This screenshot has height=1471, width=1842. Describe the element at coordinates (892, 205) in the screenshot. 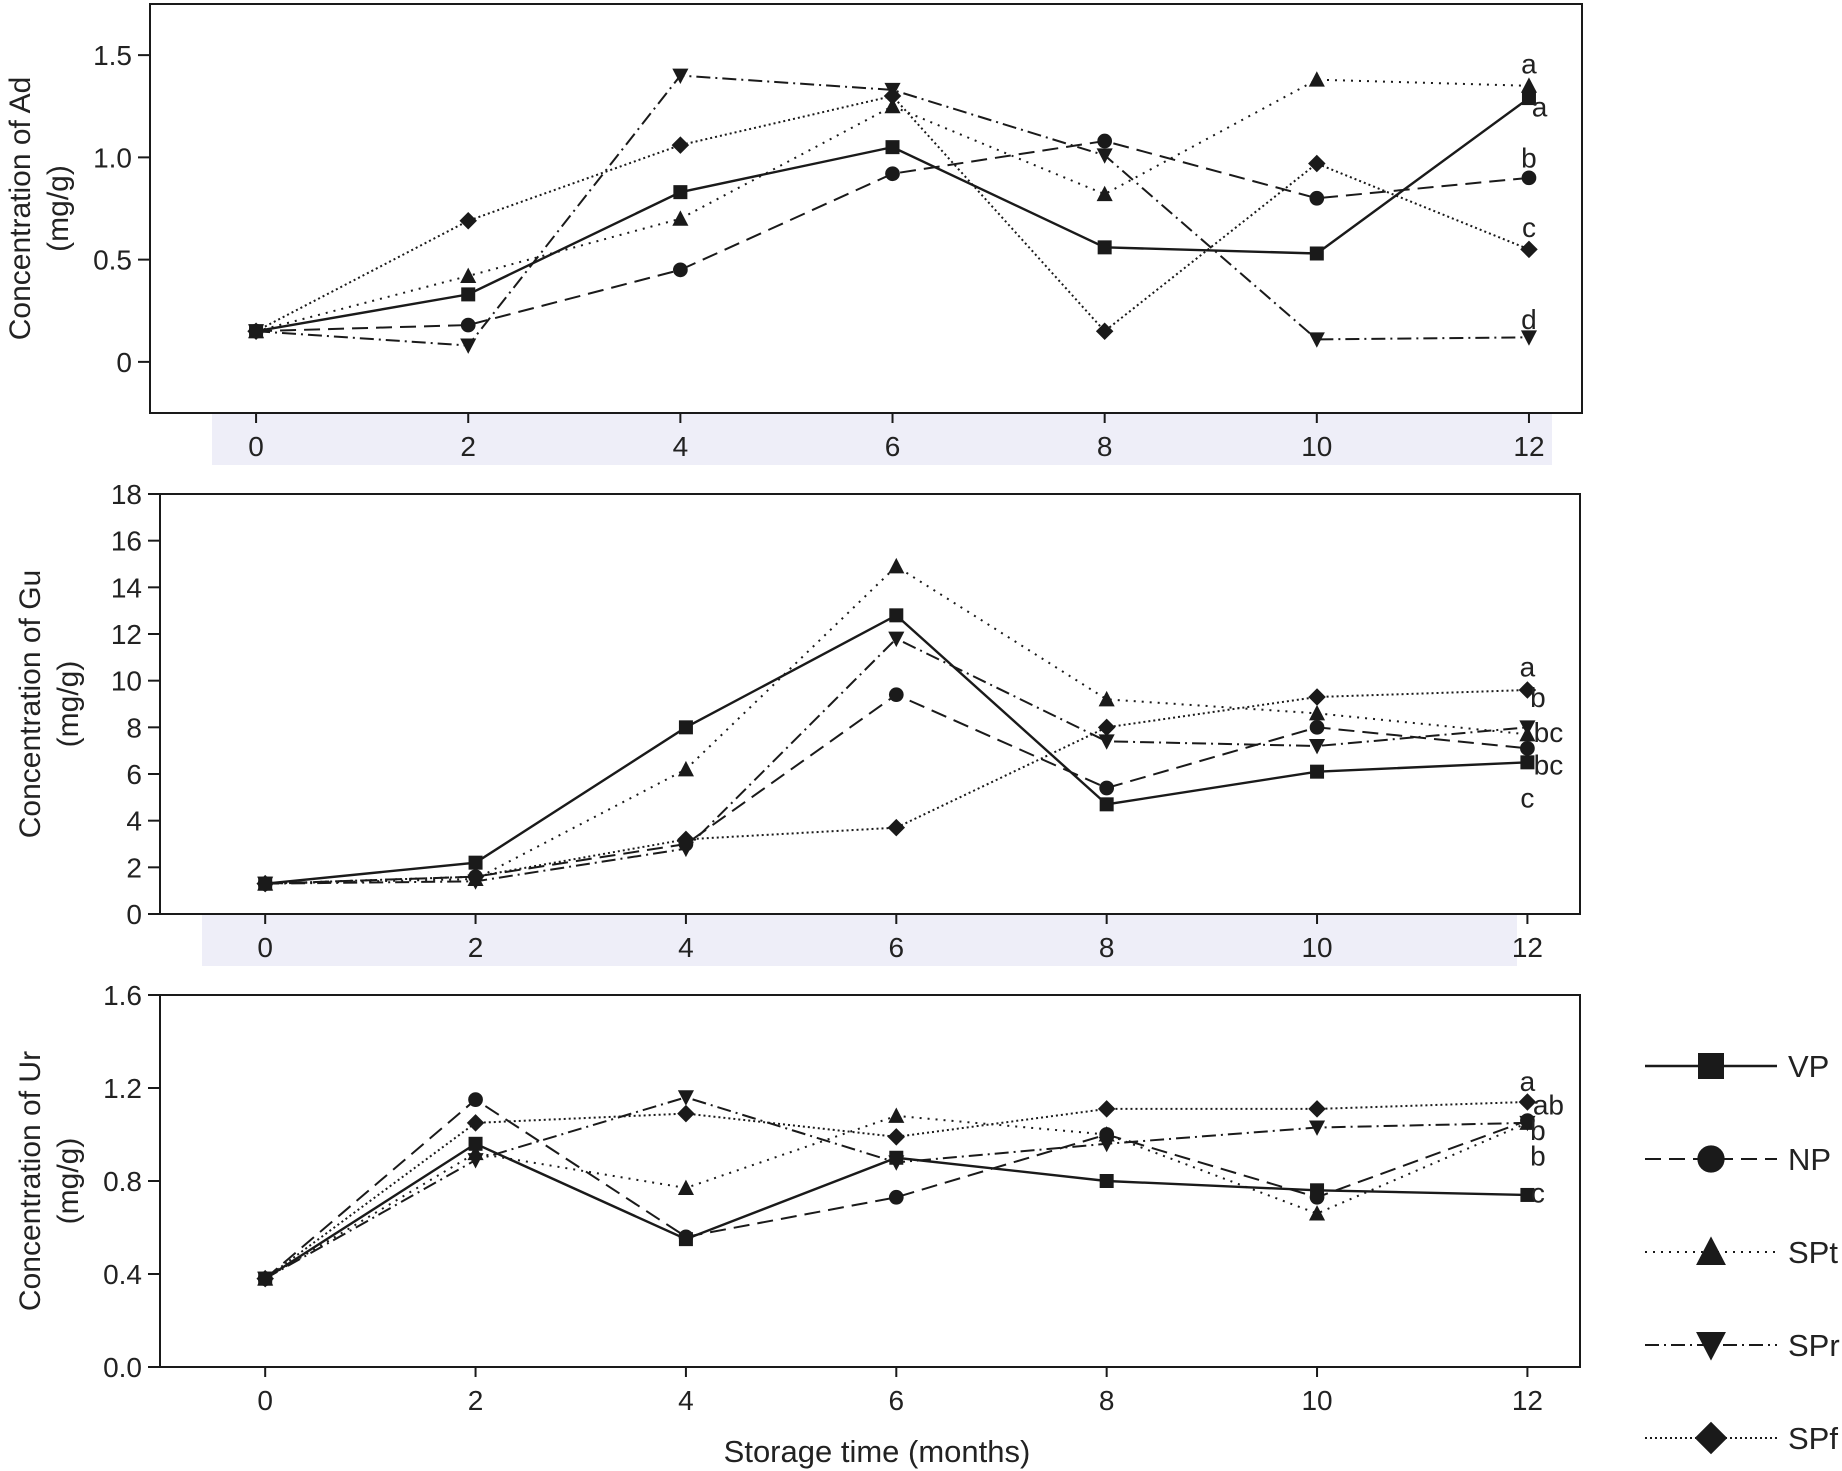

I see `series-line-spt` at that location.